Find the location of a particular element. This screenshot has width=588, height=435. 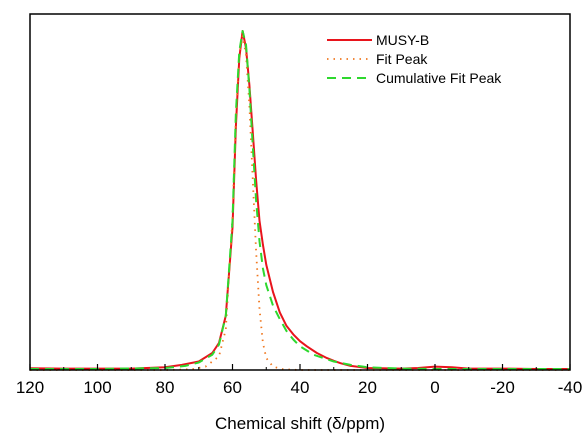

x-tick-label: -40 is located at coordinates (570, 387).